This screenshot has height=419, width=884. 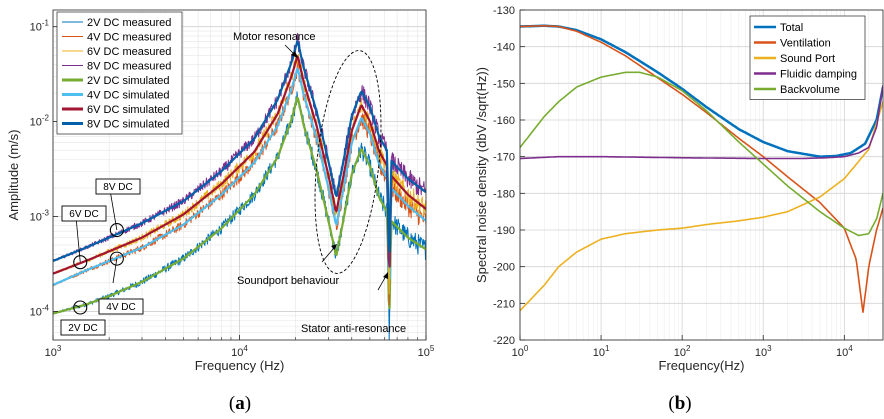 What do you see at coordinates (504, 341) in the screenshot?
I see `y-tick-label: -220` at bounding box center [504, 341].